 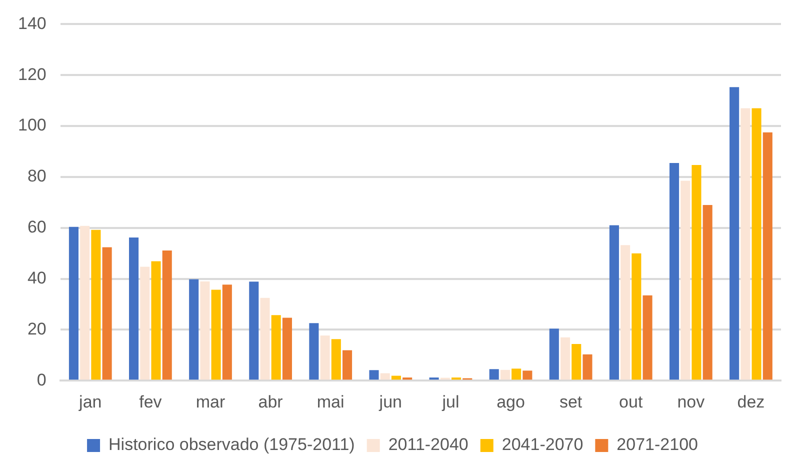 I want to click on x-tick-label: jun, so click(x=390, y=402).